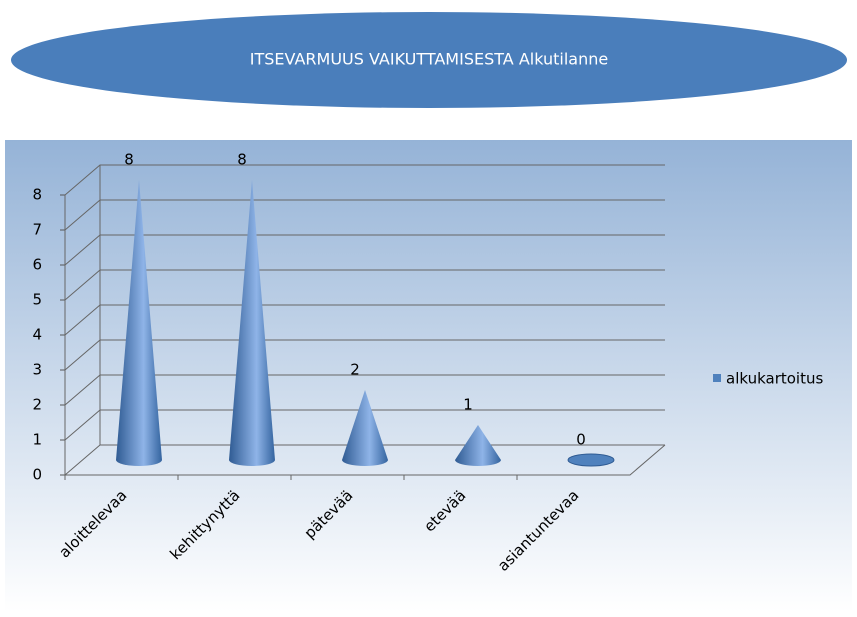 The image size is (857, 617). What do you see at coordinates (717, 378) in the screenshot?
I see `legend-swatch` at bounding box center [717, 378].